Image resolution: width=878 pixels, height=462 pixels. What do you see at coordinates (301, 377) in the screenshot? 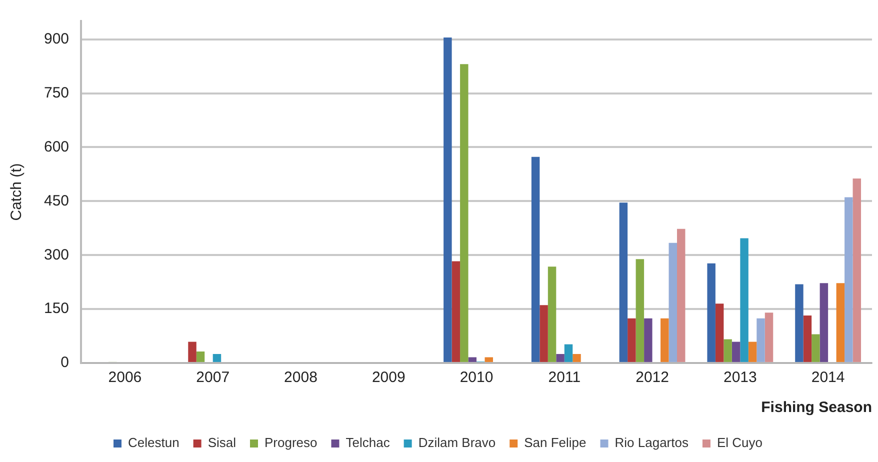
I see `x-tick-label: 2008` at bounding box center [301, 377].